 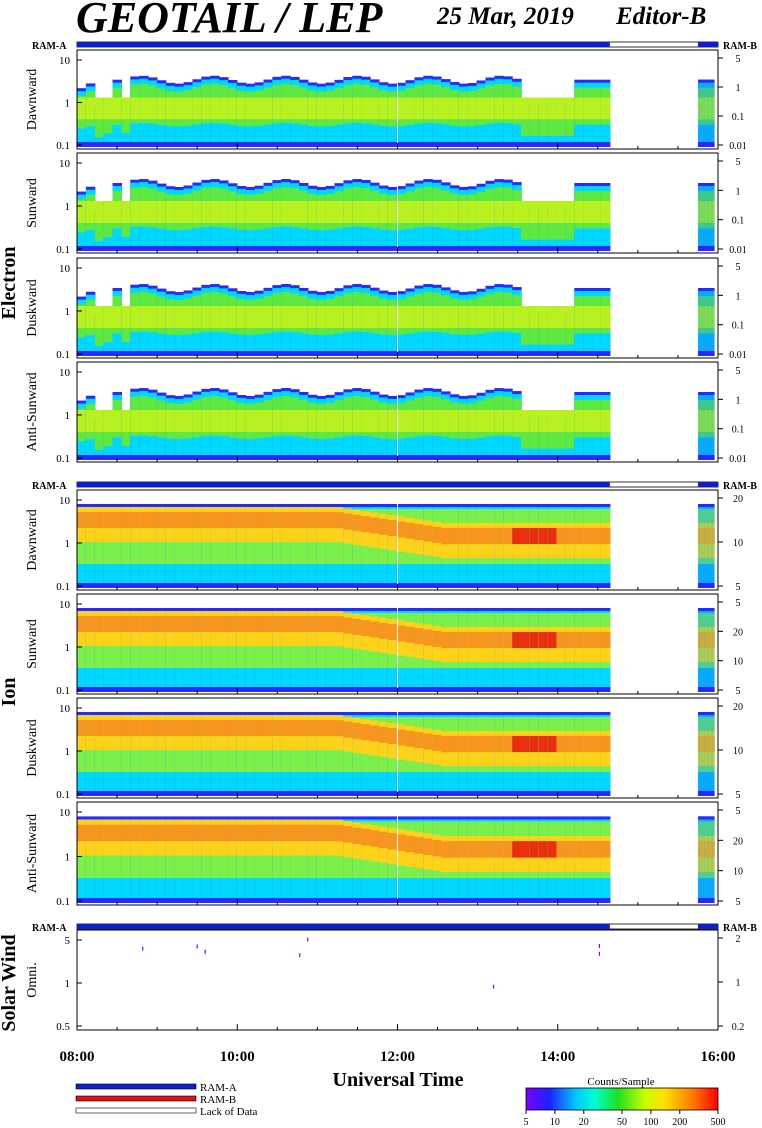 What do you see at coordinates (343, 926) in the screenshot?
I see `mode-bar-ram-a` at bounding box center [343, 926].